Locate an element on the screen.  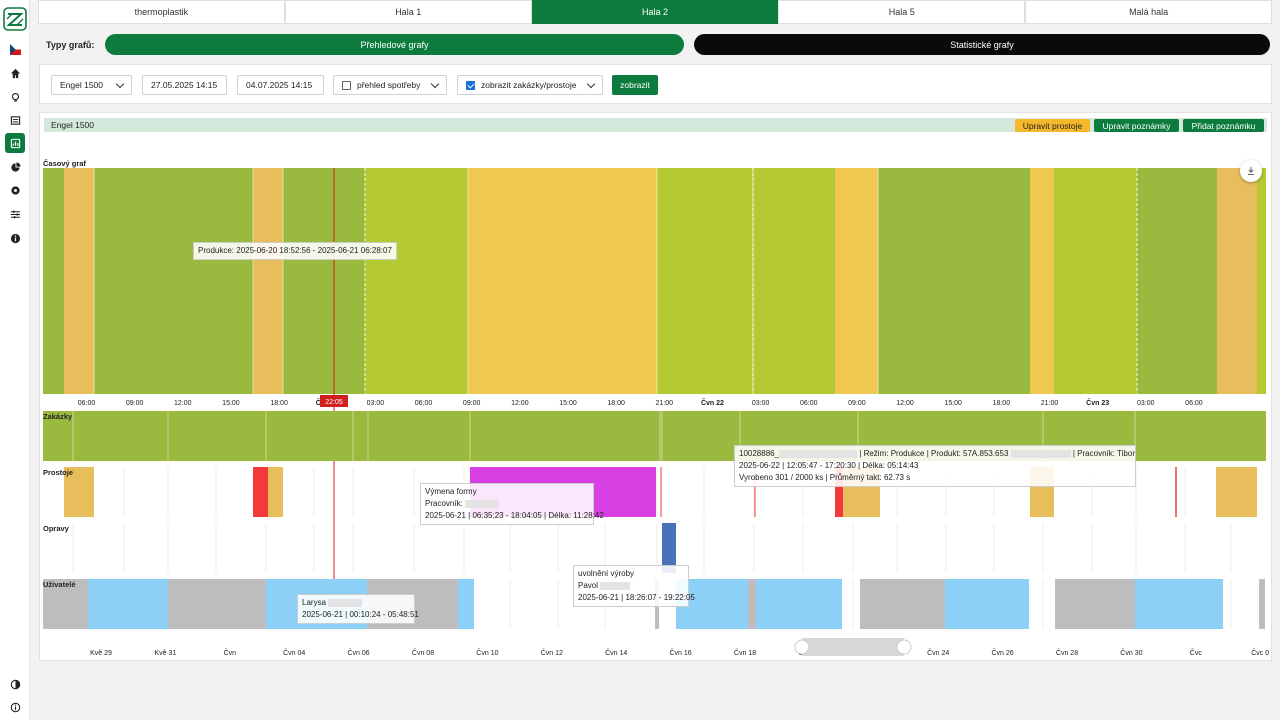
edit-downtime-button: Upravit prostoje is located at coordinates (1052, 125).